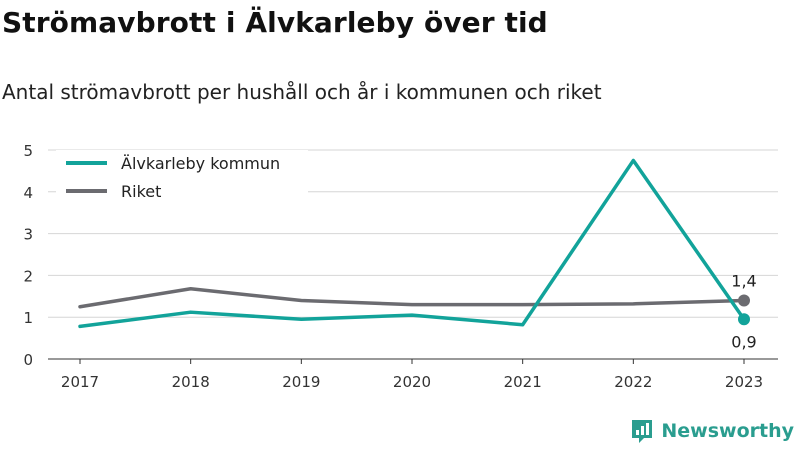 This screenshot has width=800, height=450. What do you see at coordinates (412, 382) in the screenshot?
I see `x-tick-label: 2020` at bounding box center [412, 382].